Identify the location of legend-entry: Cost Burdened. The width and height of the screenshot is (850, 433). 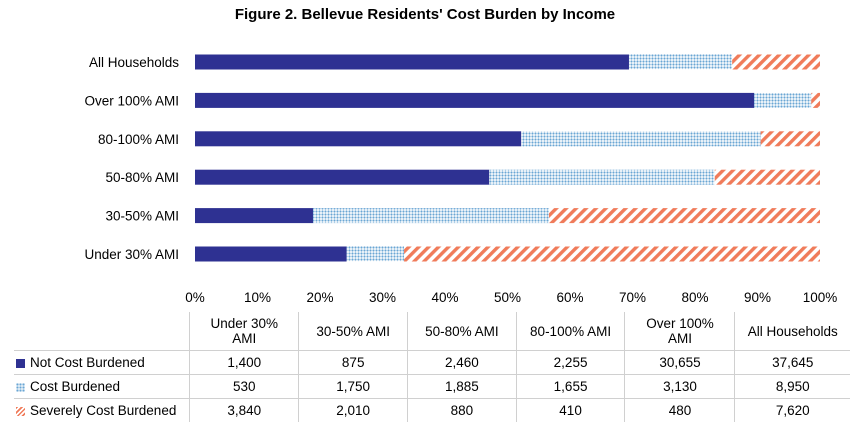
(102, 386).